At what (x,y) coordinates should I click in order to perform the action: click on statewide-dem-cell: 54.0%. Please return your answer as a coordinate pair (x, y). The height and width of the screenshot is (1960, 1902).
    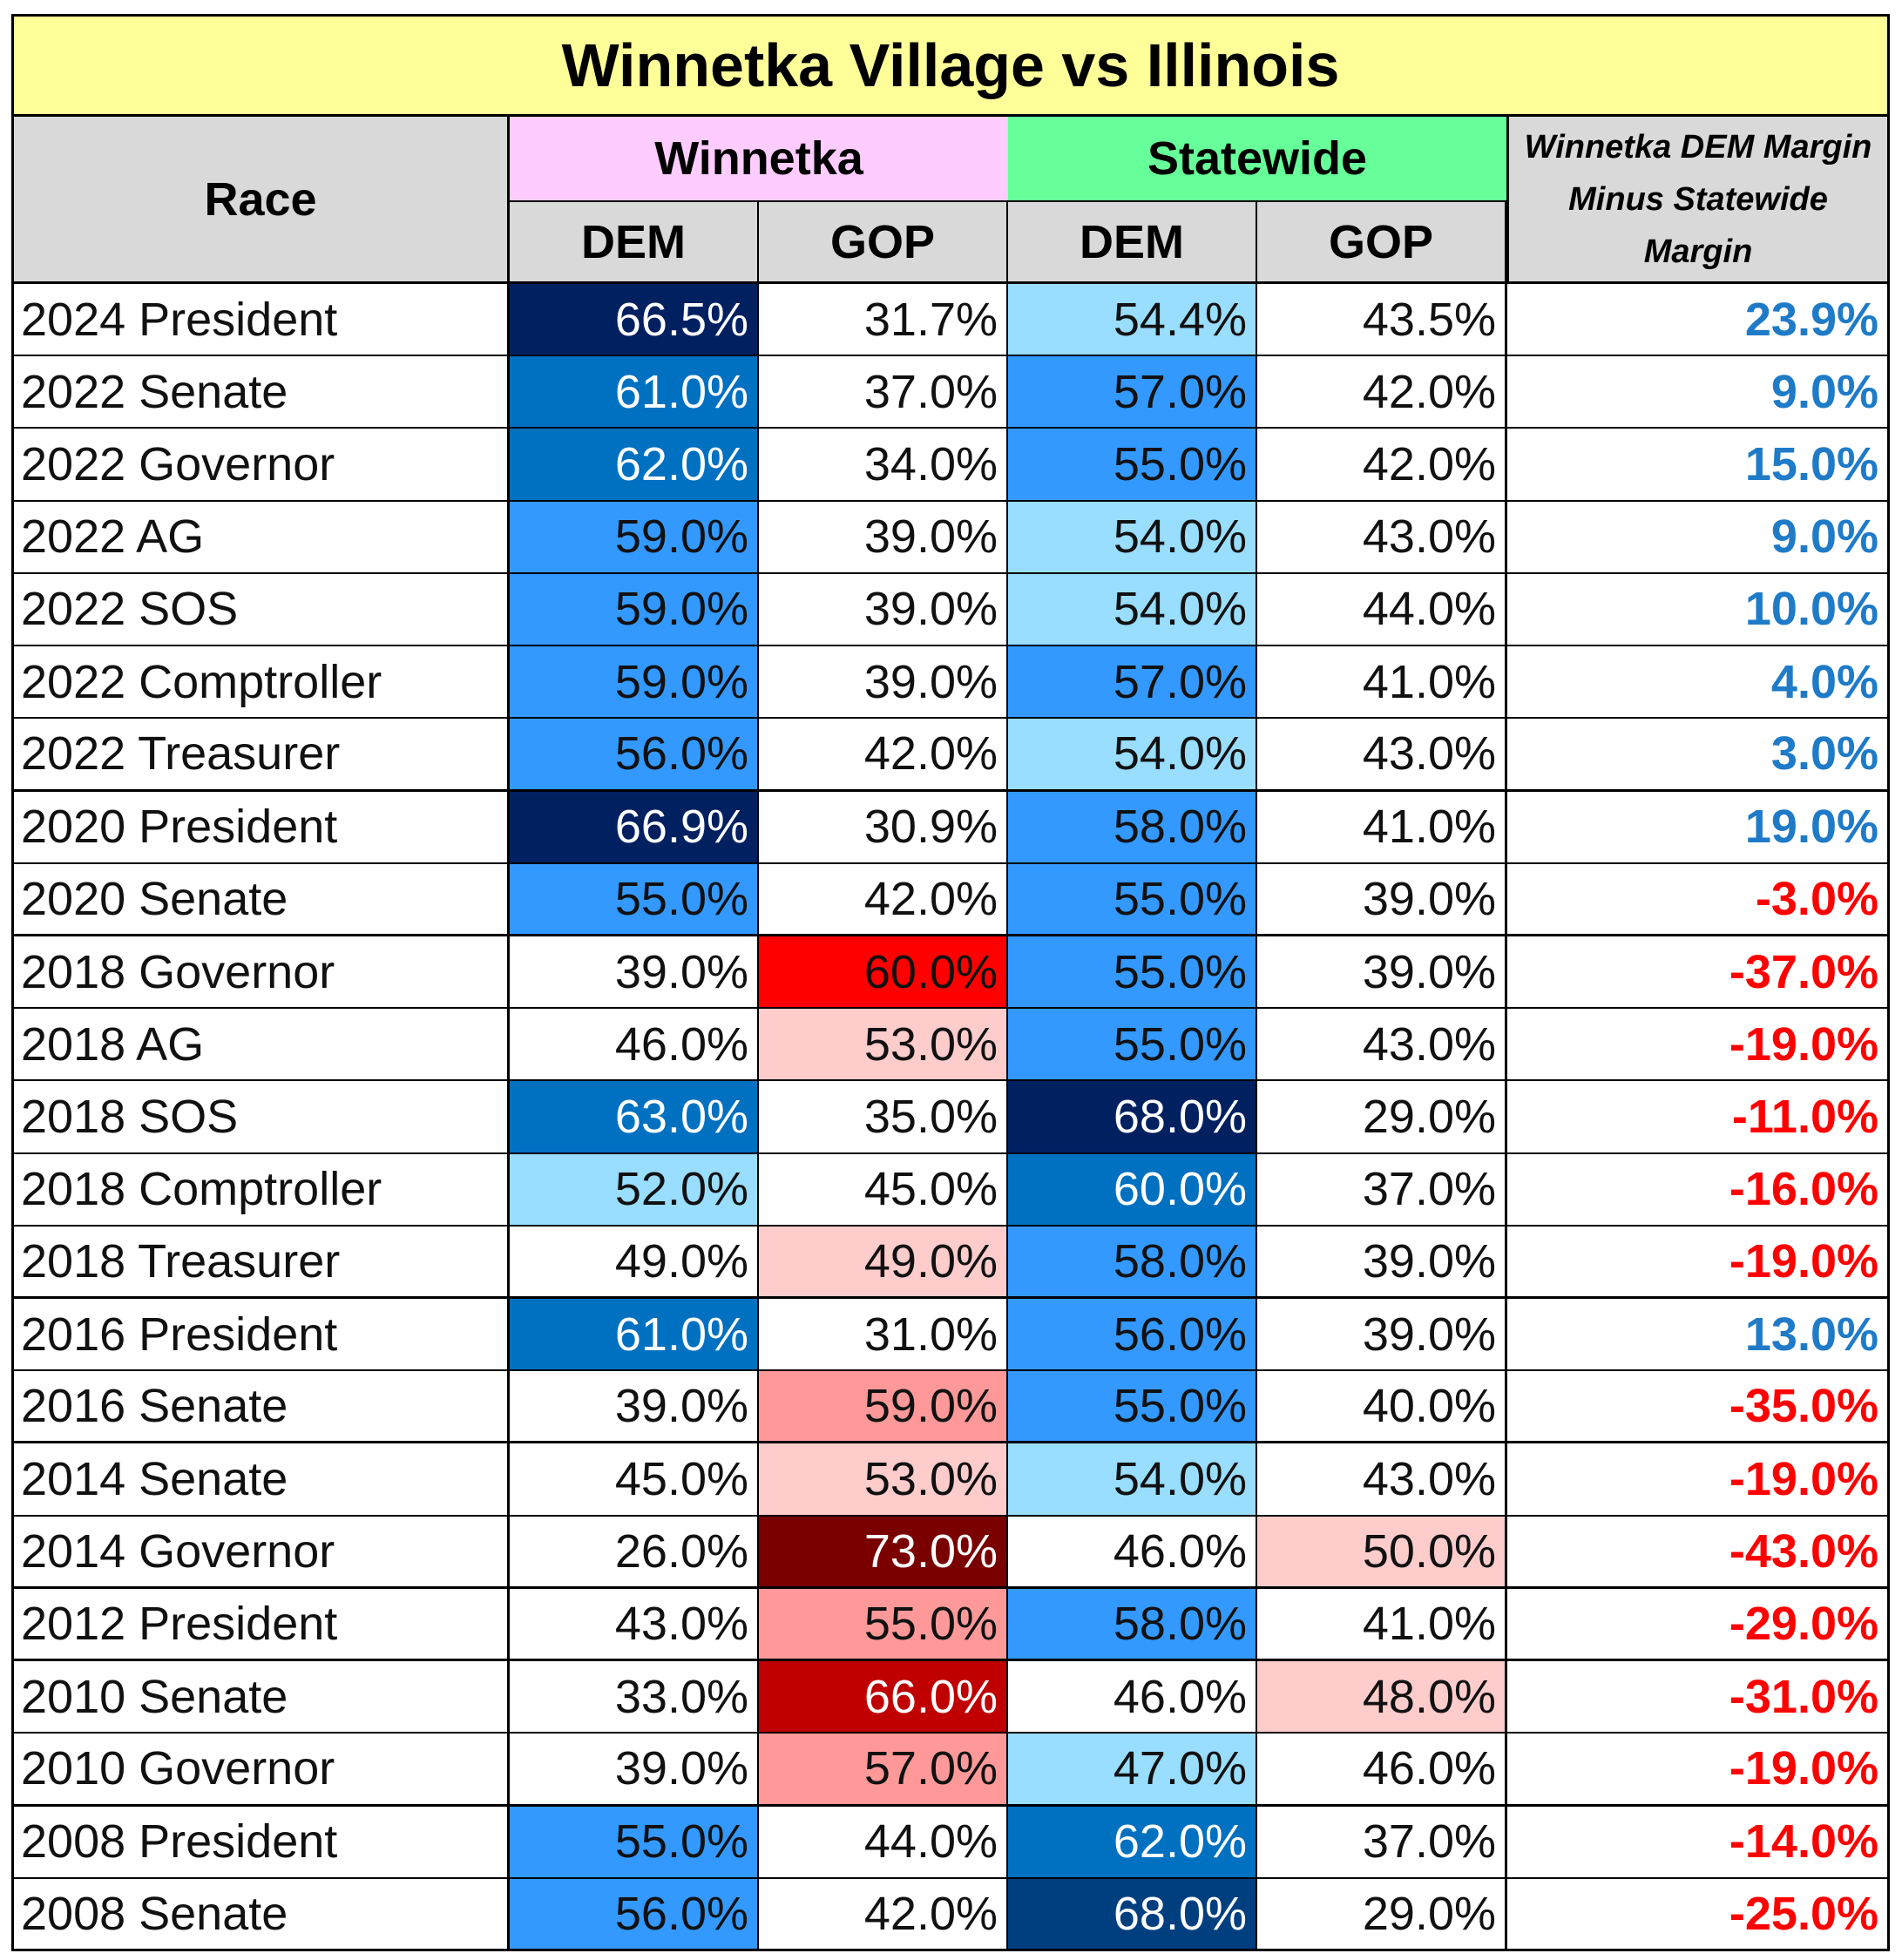
    Looking at the image, I should click on (1132, 610).